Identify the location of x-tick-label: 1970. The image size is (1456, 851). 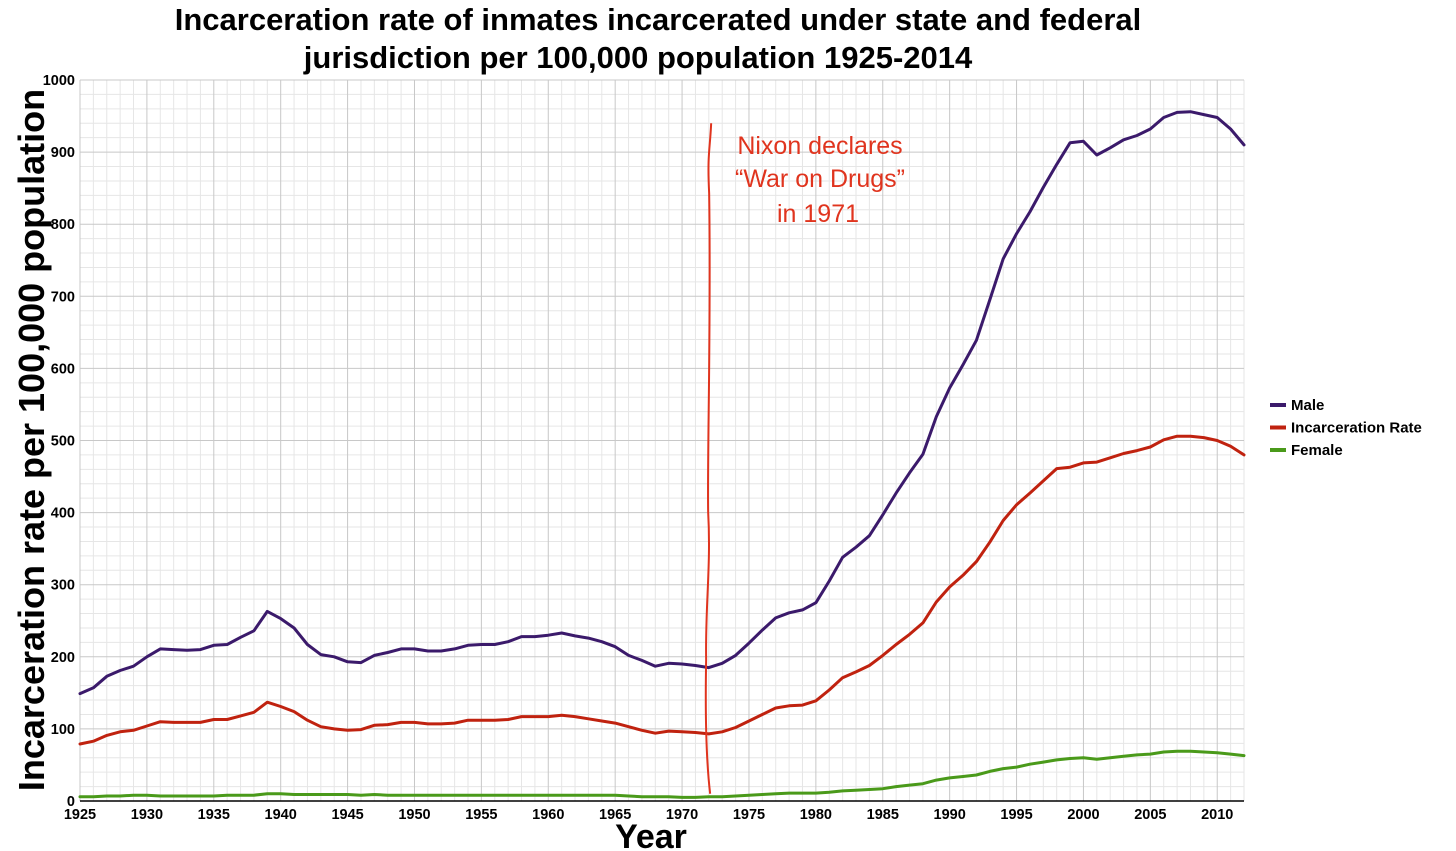
(682, 815).